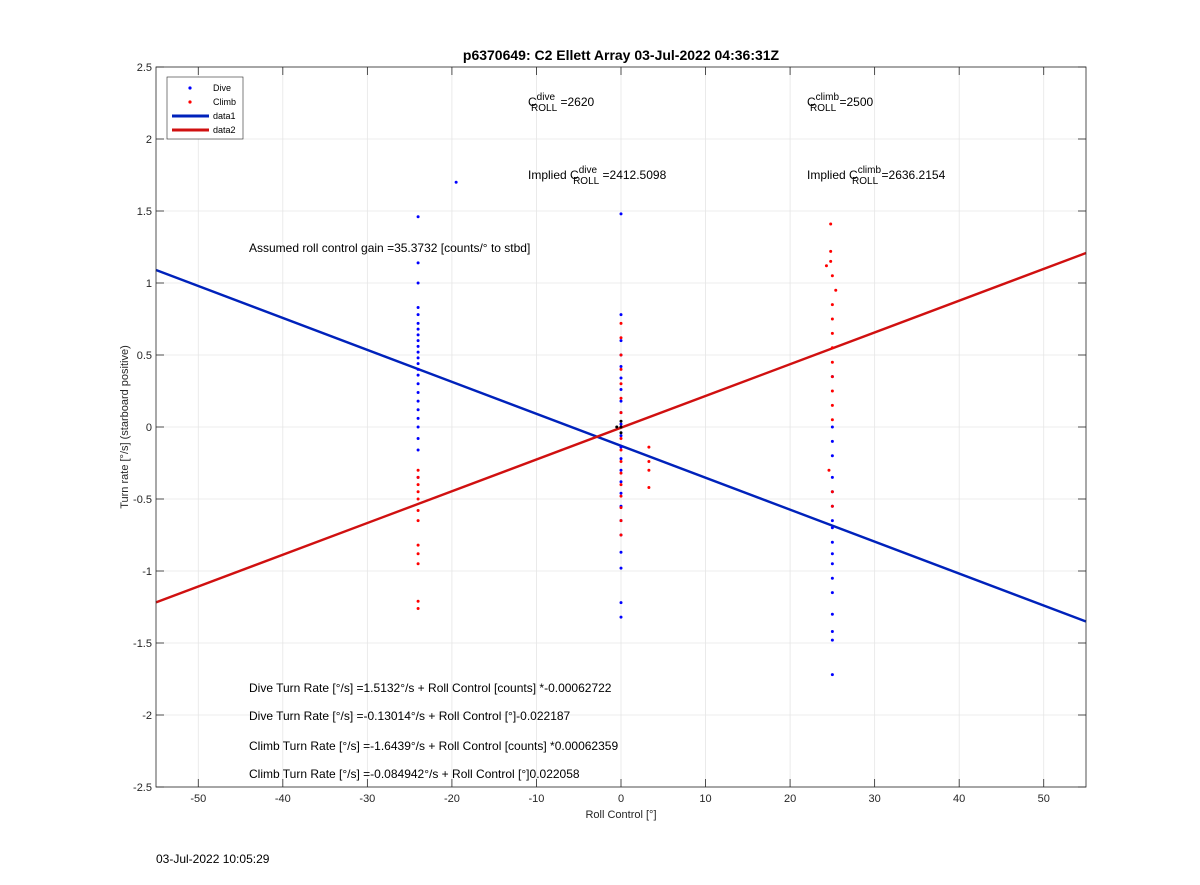  What do you see at coordinates (367, 799) in the screenshot?
I see `x-tick-label: -30` at bounding box center [367, 799].